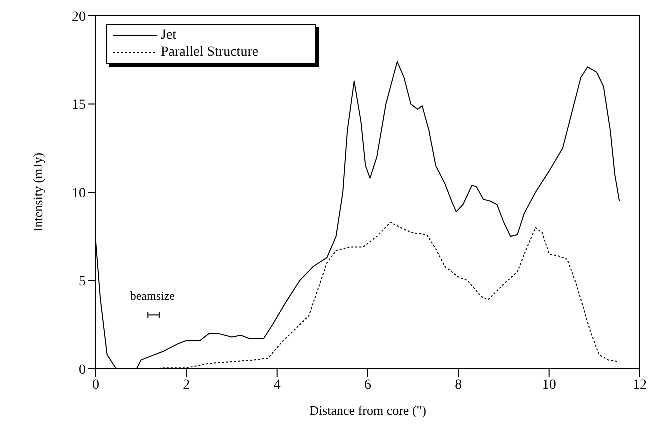 The height and width of the screenshot is (432, 664). What do you see at coordinates (82, 370) in the screenshot?
I see `y-tick-label: 0` at bounding box center [82, 370].